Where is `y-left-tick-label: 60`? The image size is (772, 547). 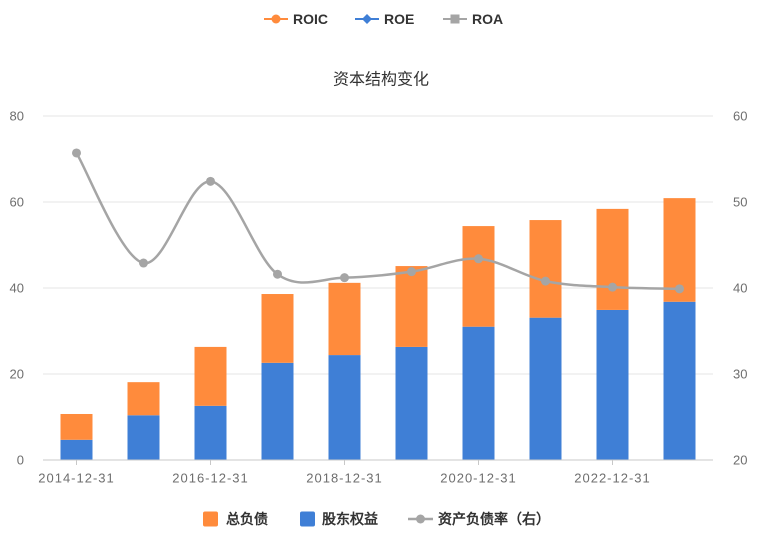
y-left-tick-label: 60 is located at coordinates (17, 202).